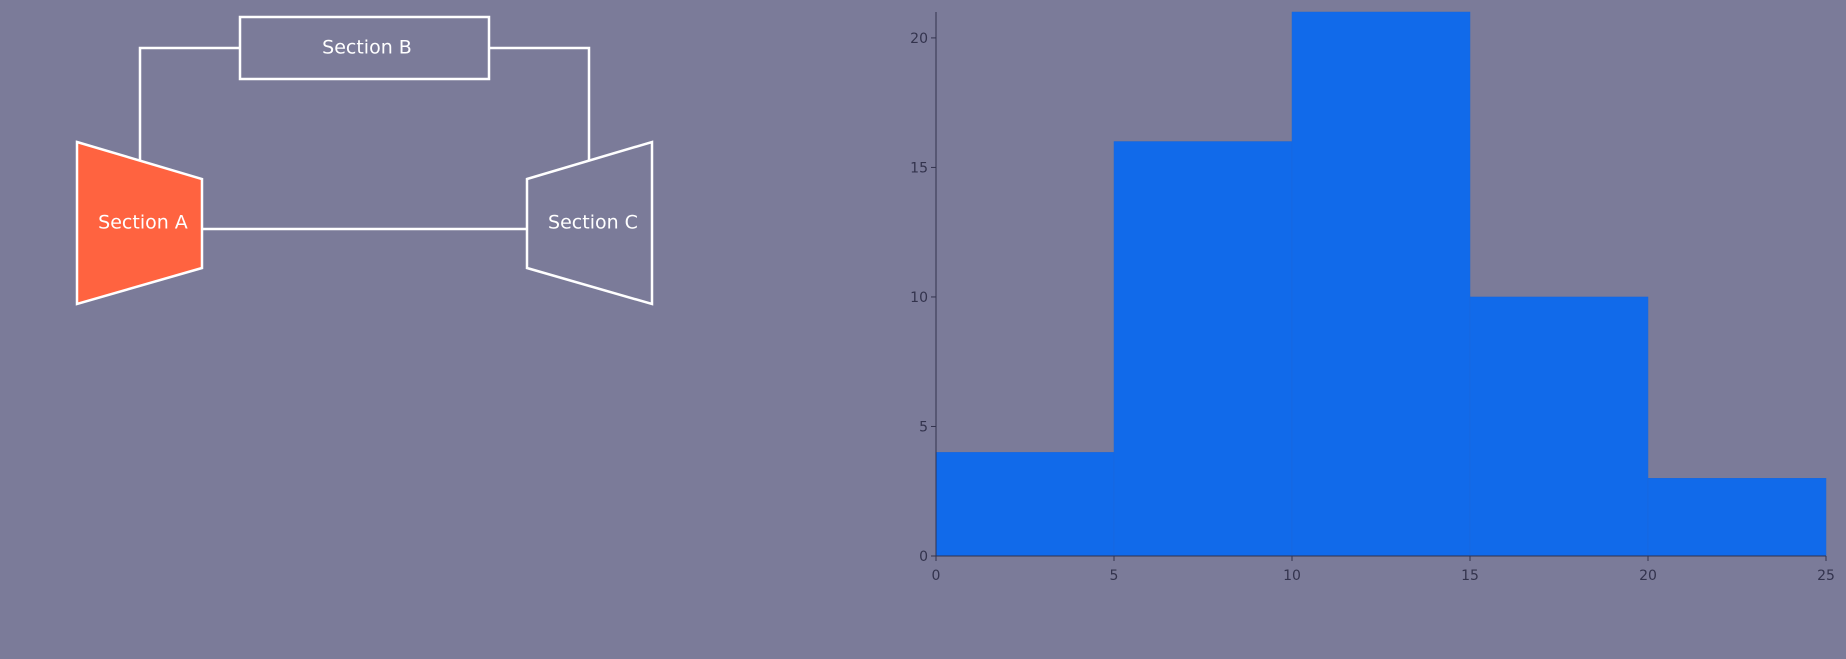  I want to click on section-b-box, so click(364, 48).